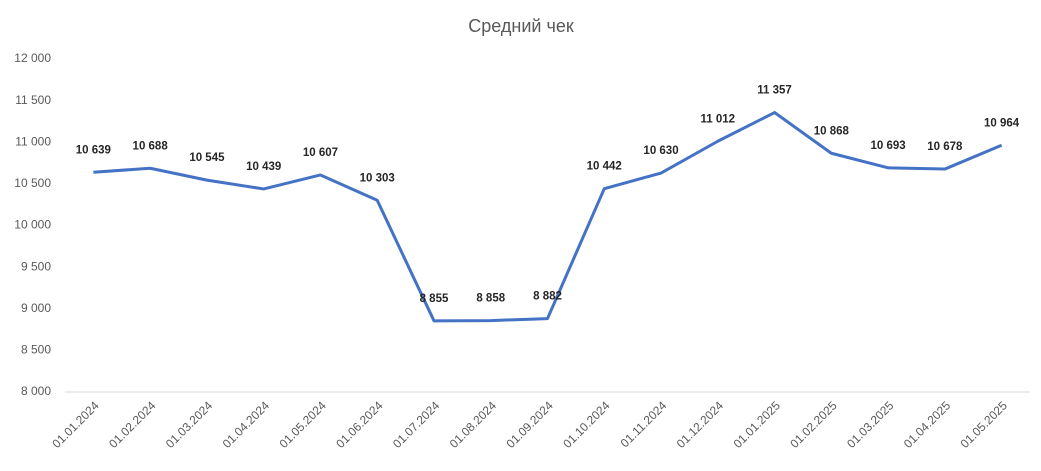  I want to click on y-tick-label: 8 000, so click(36, 391).